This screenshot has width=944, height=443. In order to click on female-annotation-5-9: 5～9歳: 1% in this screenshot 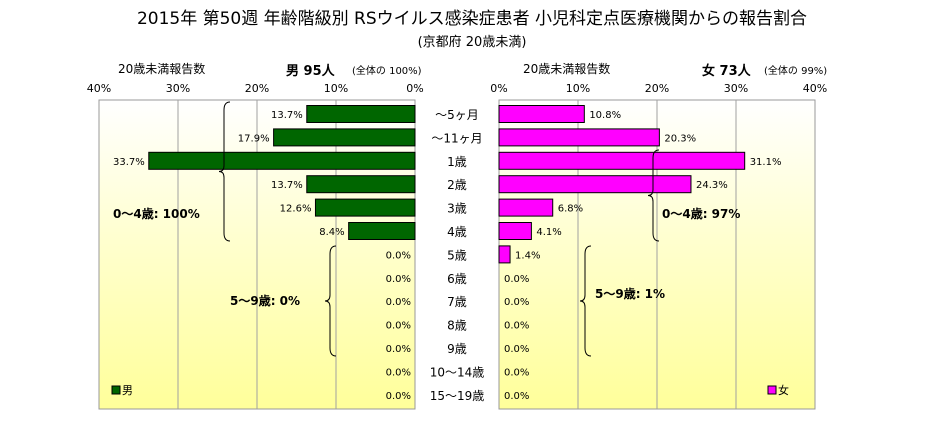, I will do `click(630, 293)`.